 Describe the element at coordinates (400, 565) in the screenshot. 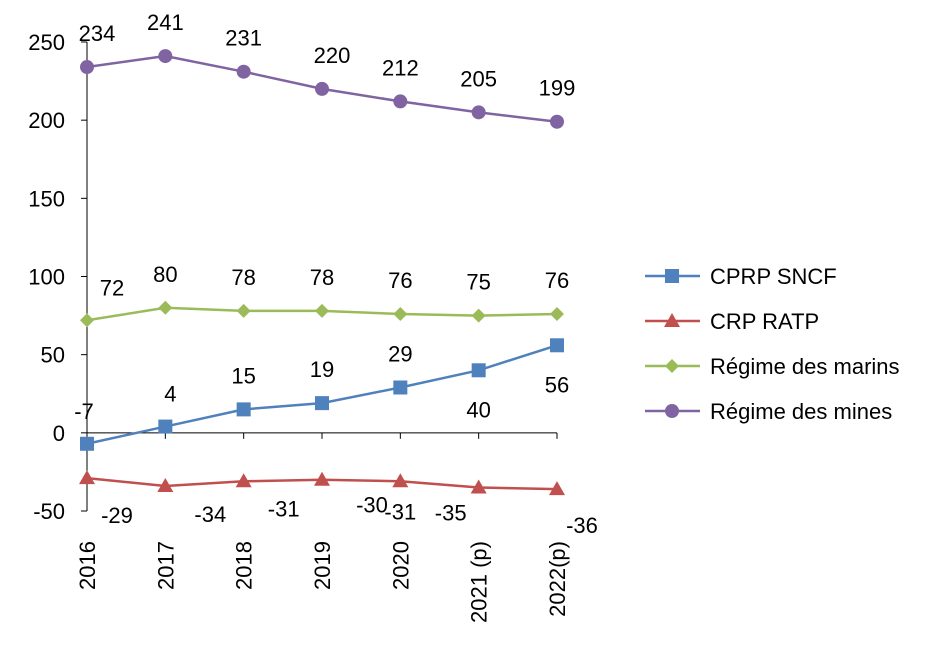

I see `x-tick-label: 2020` at that location.